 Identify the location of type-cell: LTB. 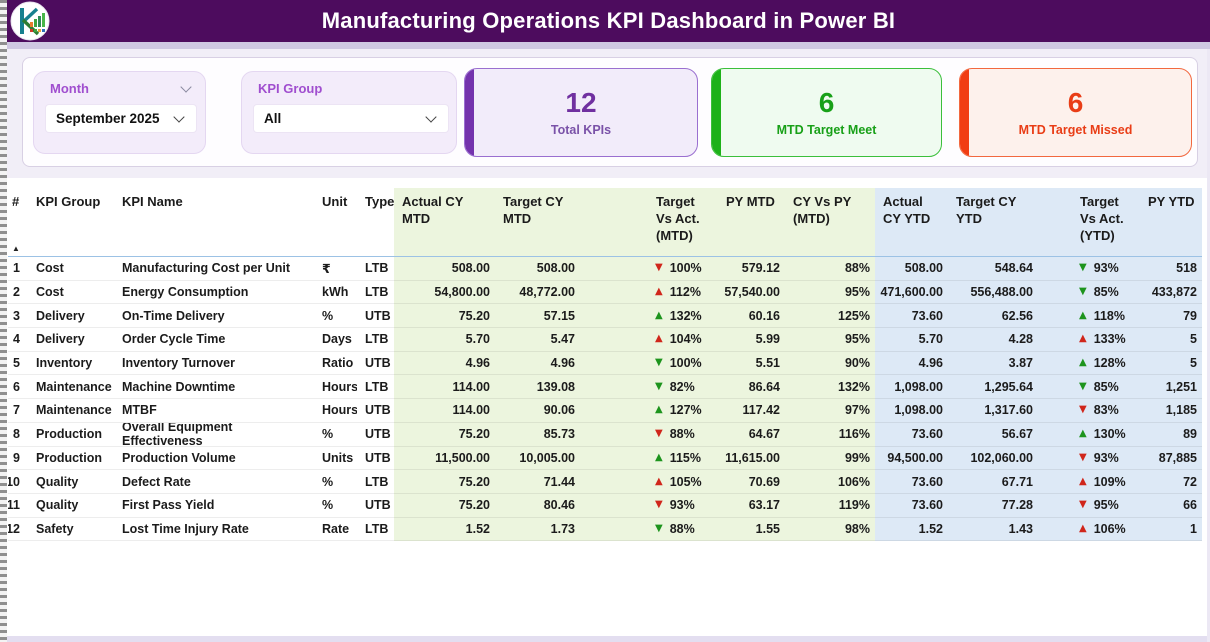
(375, 269).